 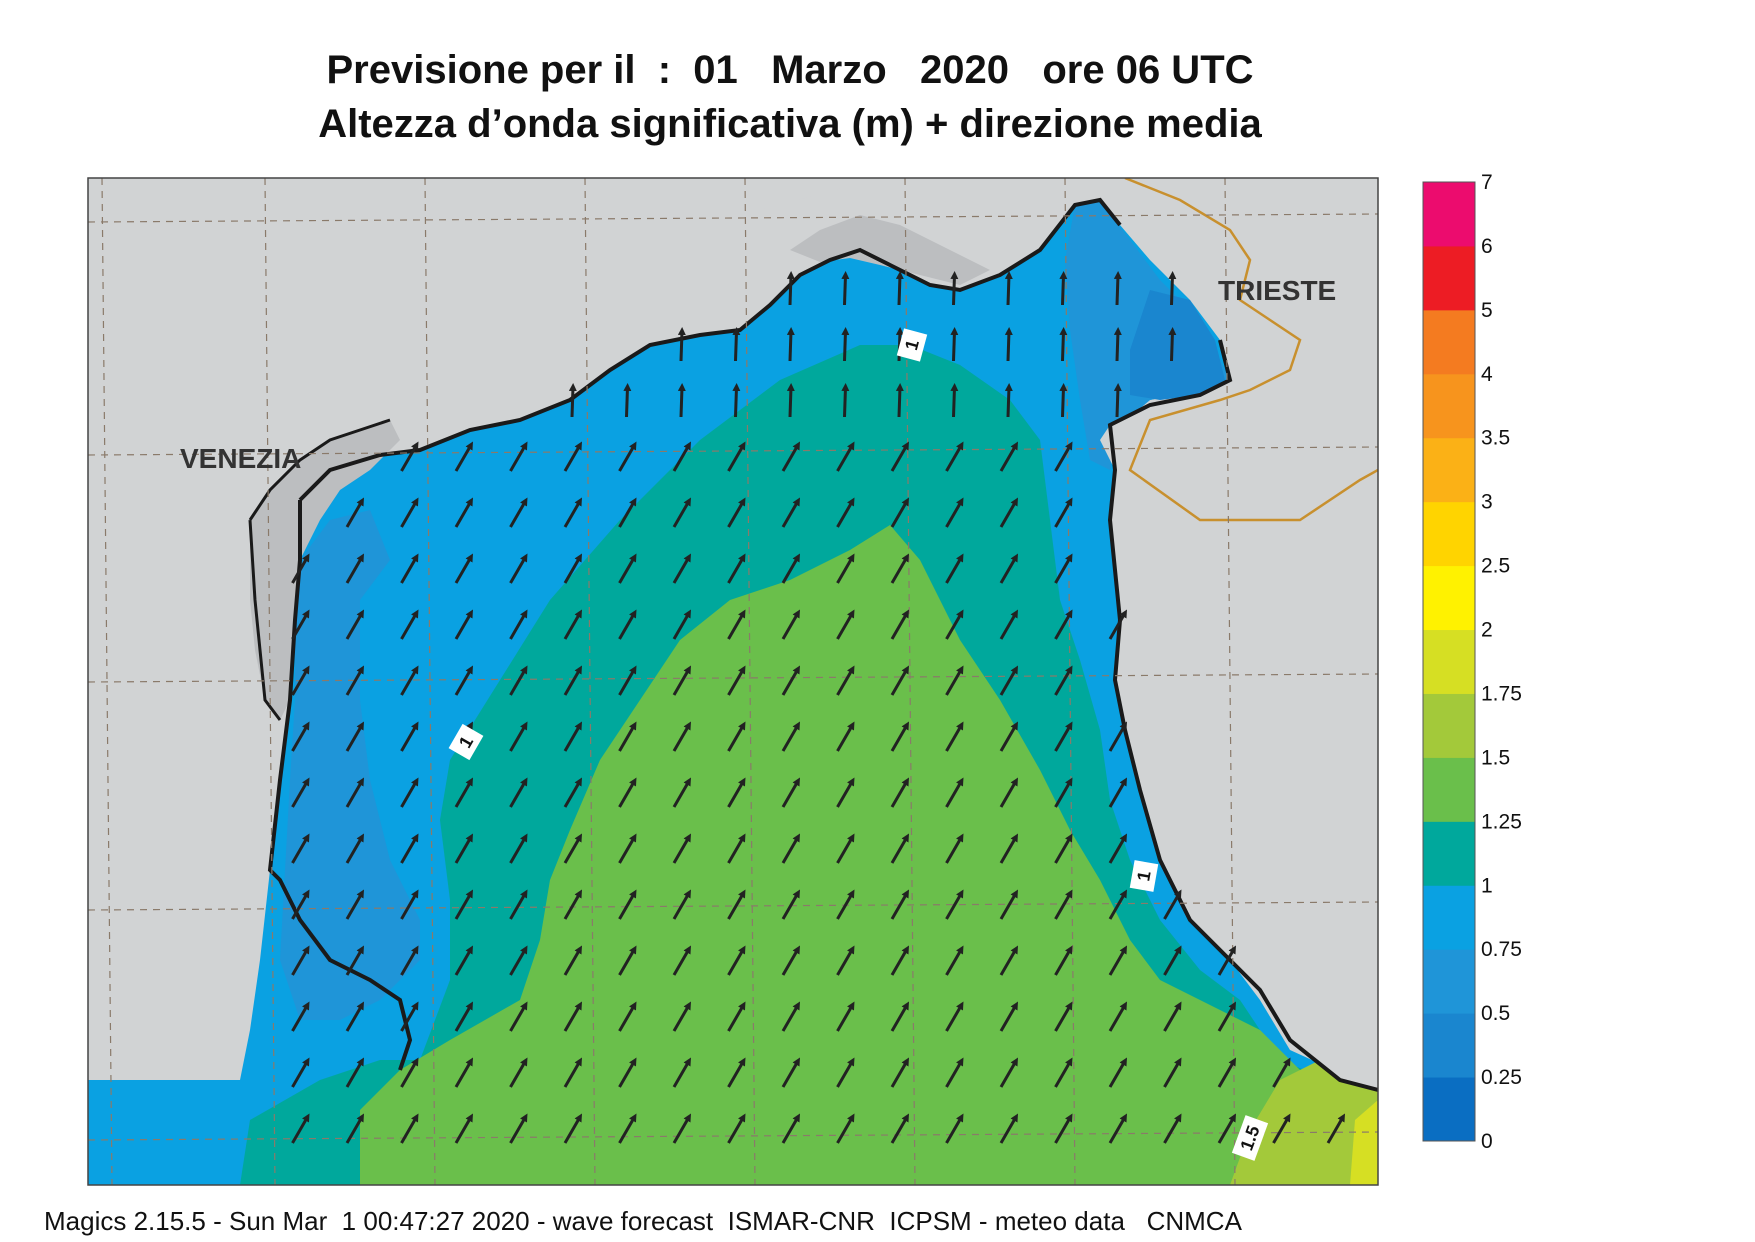 What do you see at coordinates (1487, 182) in the screenshot?
I see `colorbar-tick-label: 7` at bounding box center [1487, 182].